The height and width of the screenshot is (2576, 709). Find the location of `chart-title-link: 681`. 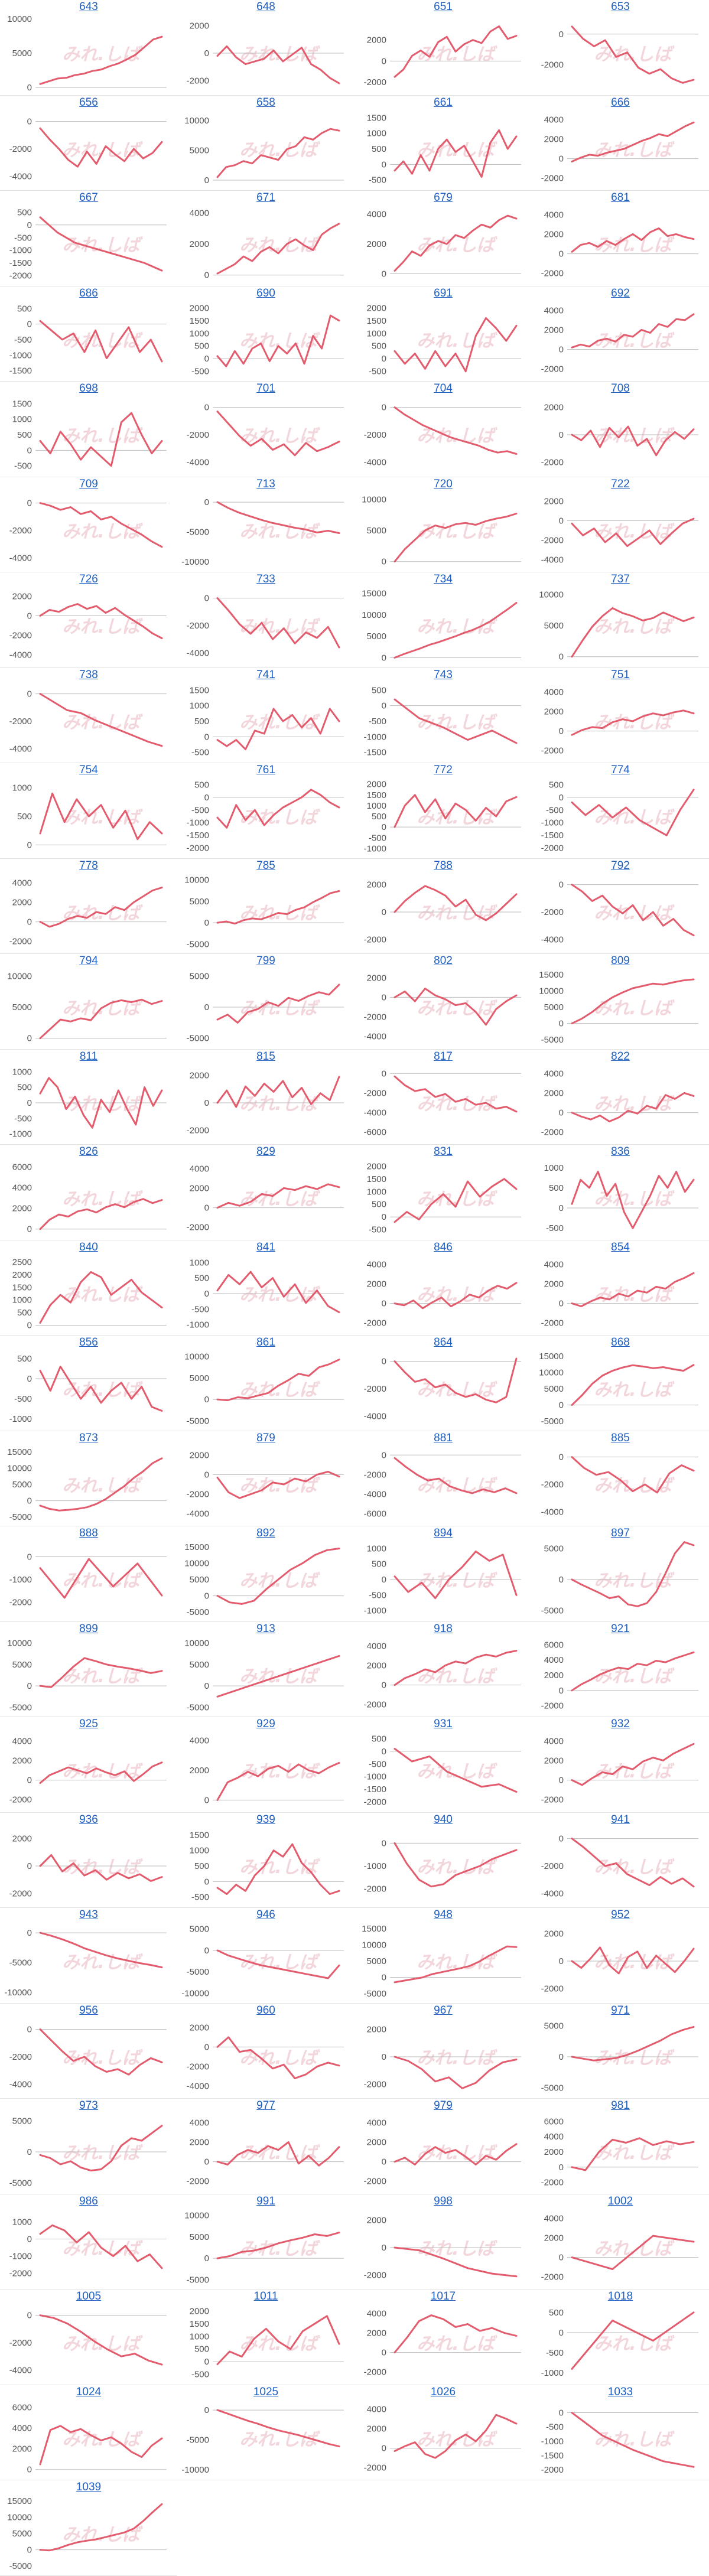

chart-title-link: 681 is located at coordinates (620, 197).